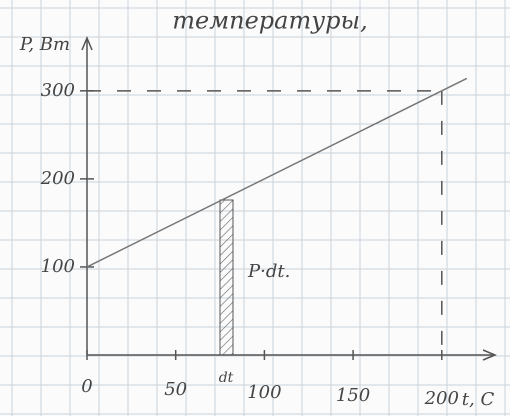 Image resolution: width=510 pixels, height=416 pixels. I want to click on y-tick-label: 300, so click(58, 90).